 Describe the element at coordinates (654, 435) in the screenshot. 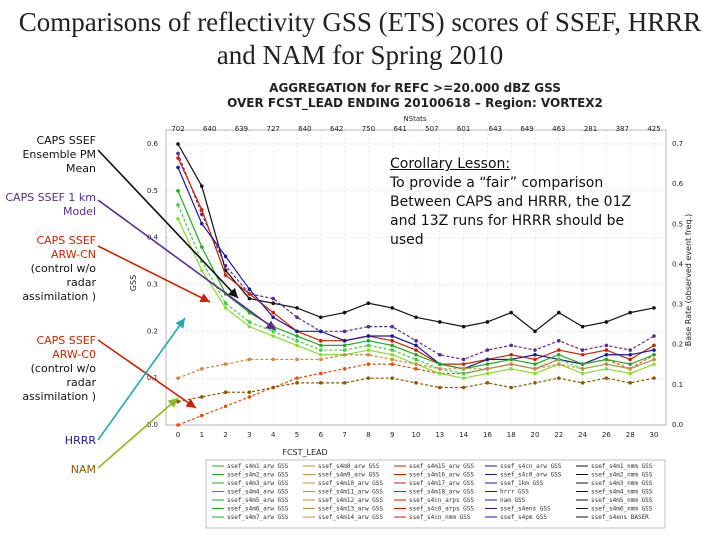

I see `x-tick-label: 30` at that location.